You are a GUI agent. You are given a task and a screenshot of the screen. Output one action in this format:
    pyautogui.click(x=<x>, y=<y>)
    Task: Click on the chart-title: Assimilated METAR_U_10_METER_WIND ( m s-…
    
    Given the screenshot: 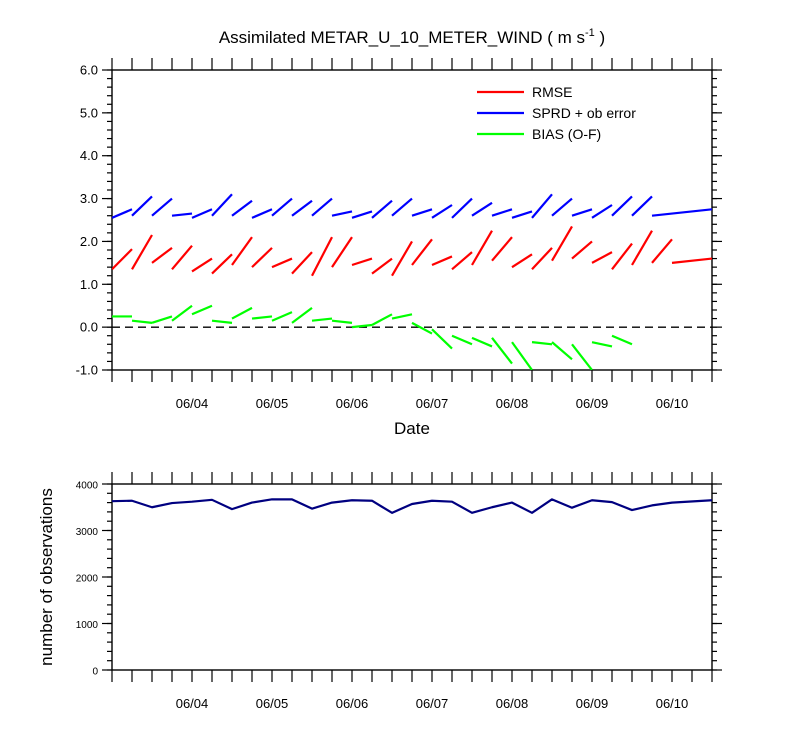 What is the action you would take?
    pyautogui.click(x=412, y=37)
    